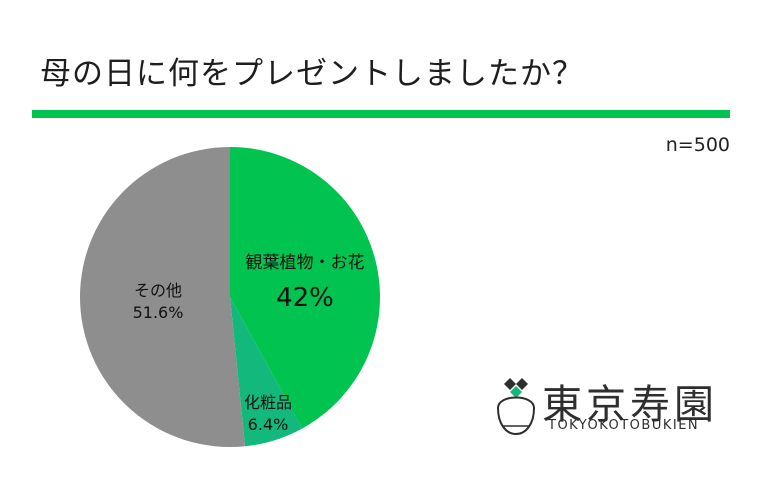 This screenshot has height=478, width=762. I want to click on slice-value-label: 51.6%, so click(158, 312).